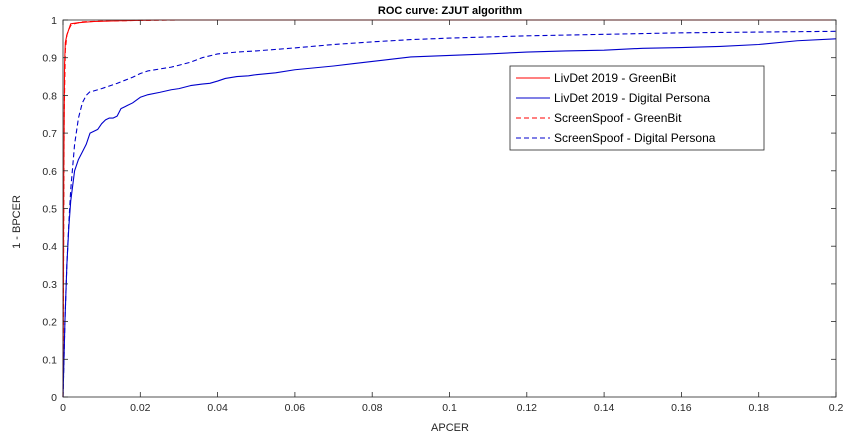 The width and height of the screenshot is (847, 437). What do you see at coordinates (49, 210) in the screenshot?
I see `y-tick-label: 0.5` at bounding box center [49, 210].